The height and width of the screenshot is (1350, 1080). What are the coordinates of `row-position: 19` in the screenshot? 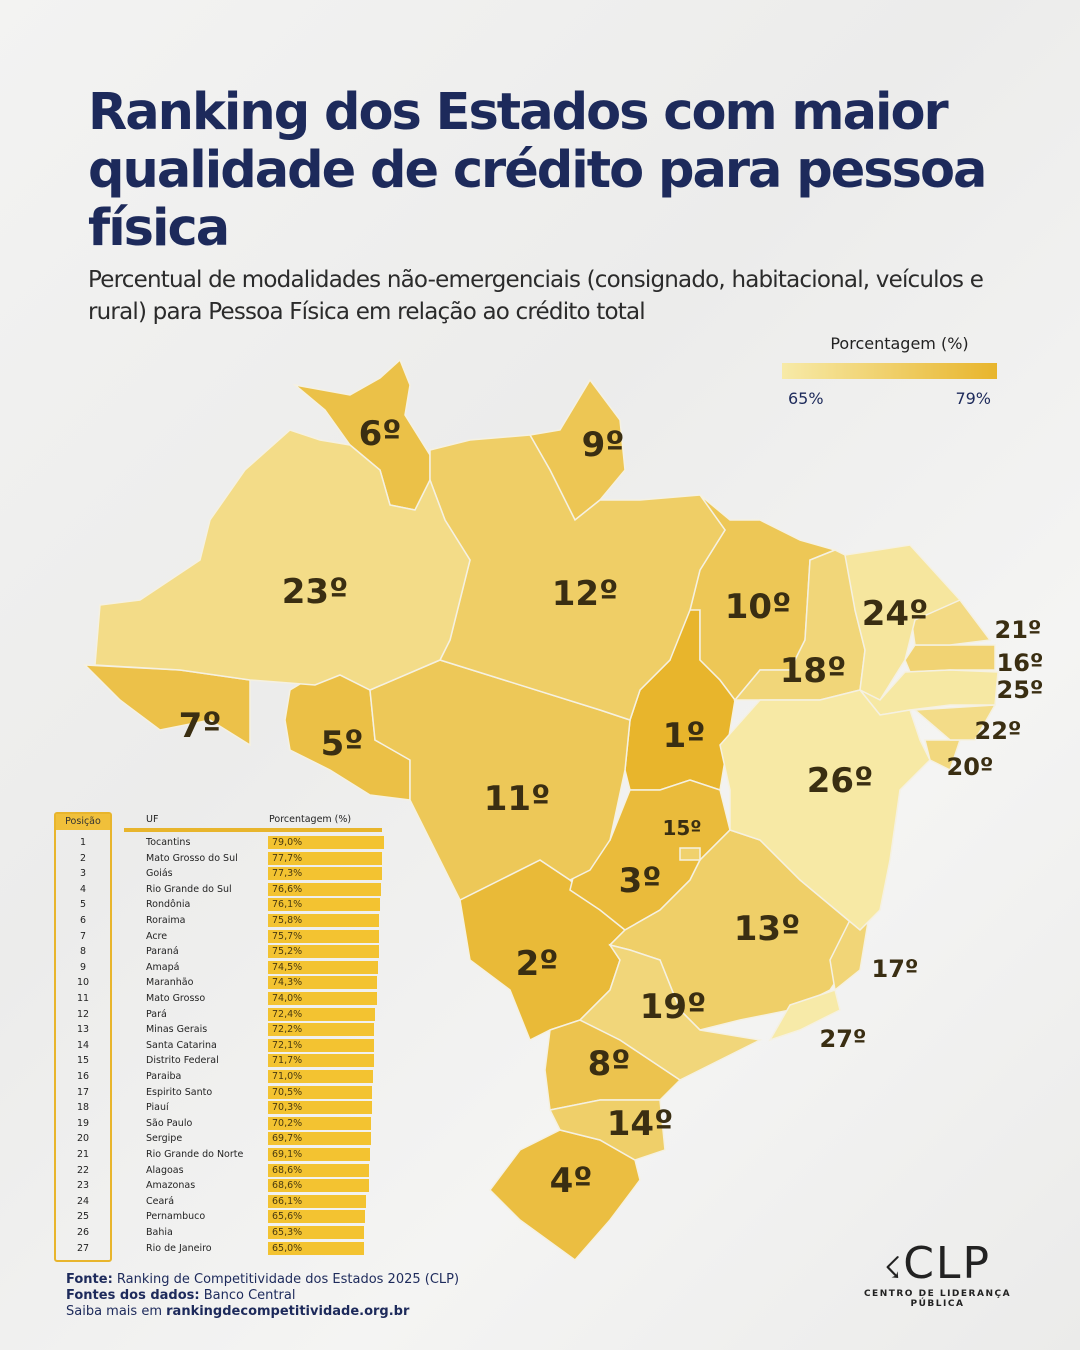 It's located at (83, 1123).